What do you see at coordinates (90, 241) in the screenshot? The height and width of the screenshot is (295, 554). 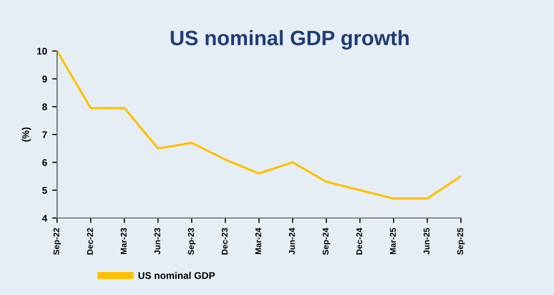 I see `x-tick-label: Dec-22` at bounding box center [90, 241].